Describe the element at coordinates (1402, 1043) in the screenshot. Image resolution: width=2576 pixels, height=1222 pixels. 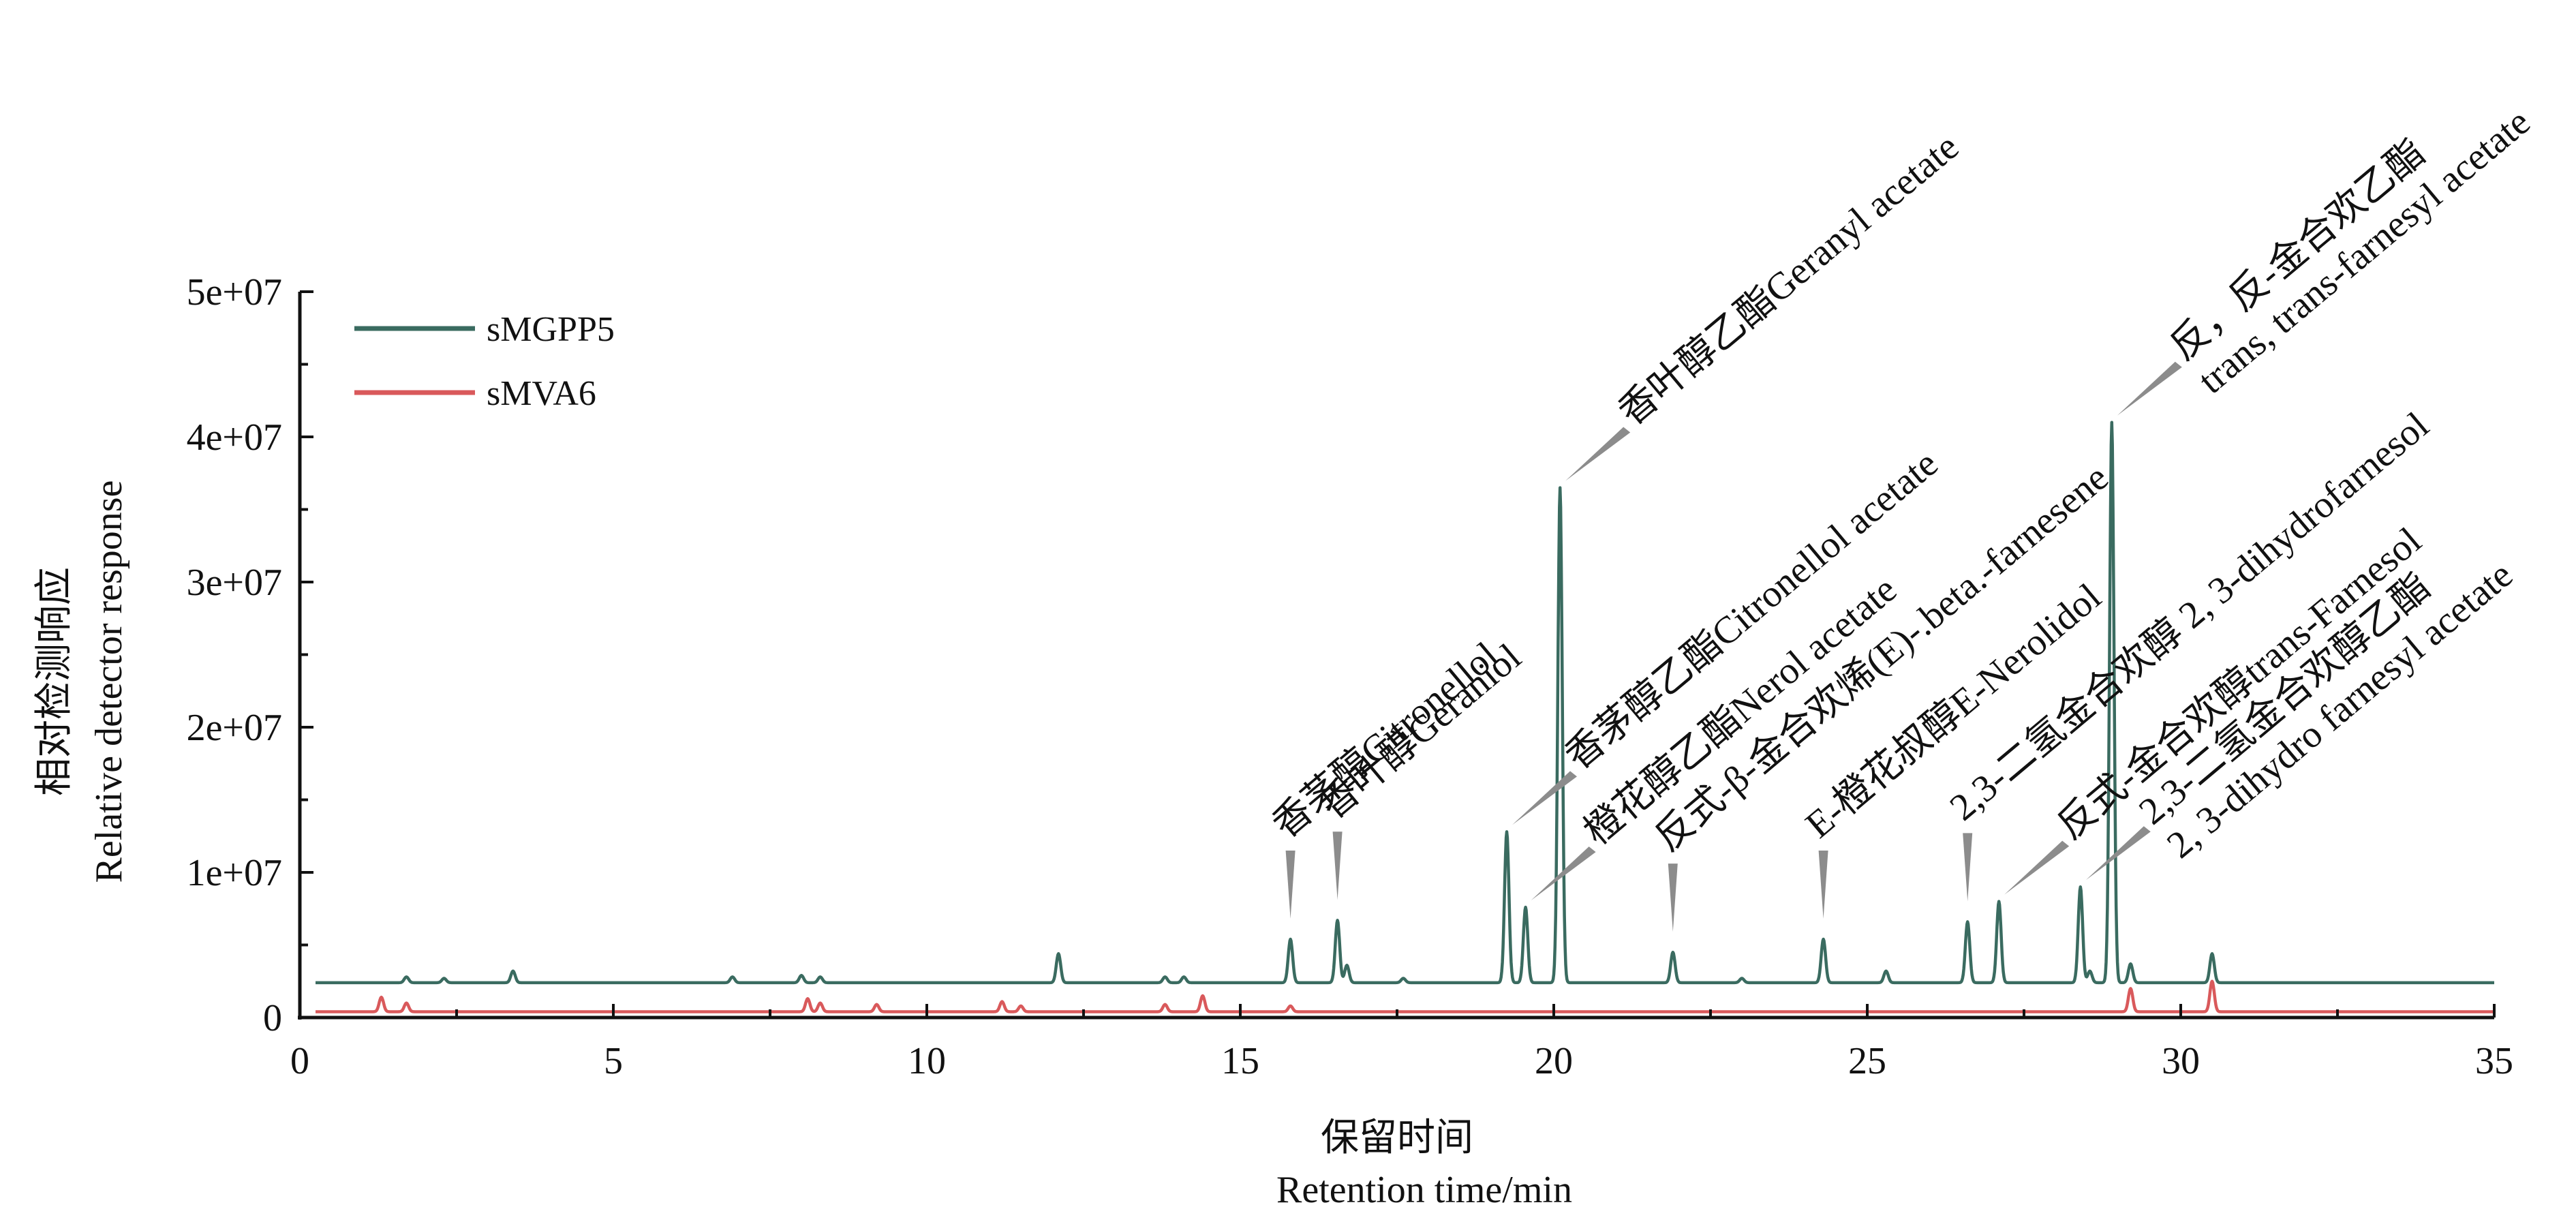
I see `x-axis: 0 5 10 15 20 25 30 35` at that location.